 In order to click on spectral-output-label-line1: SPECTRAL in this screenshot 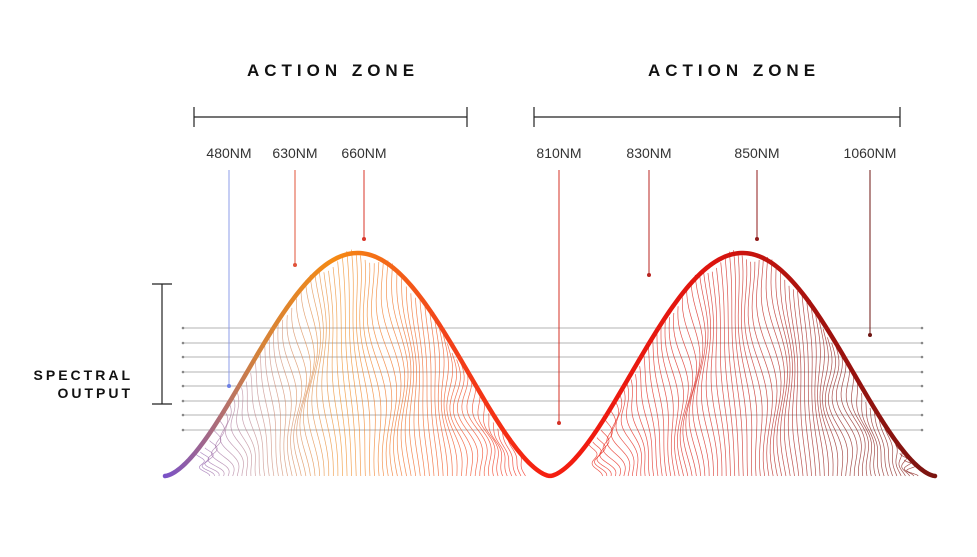, I will do `click(83, 375)`.